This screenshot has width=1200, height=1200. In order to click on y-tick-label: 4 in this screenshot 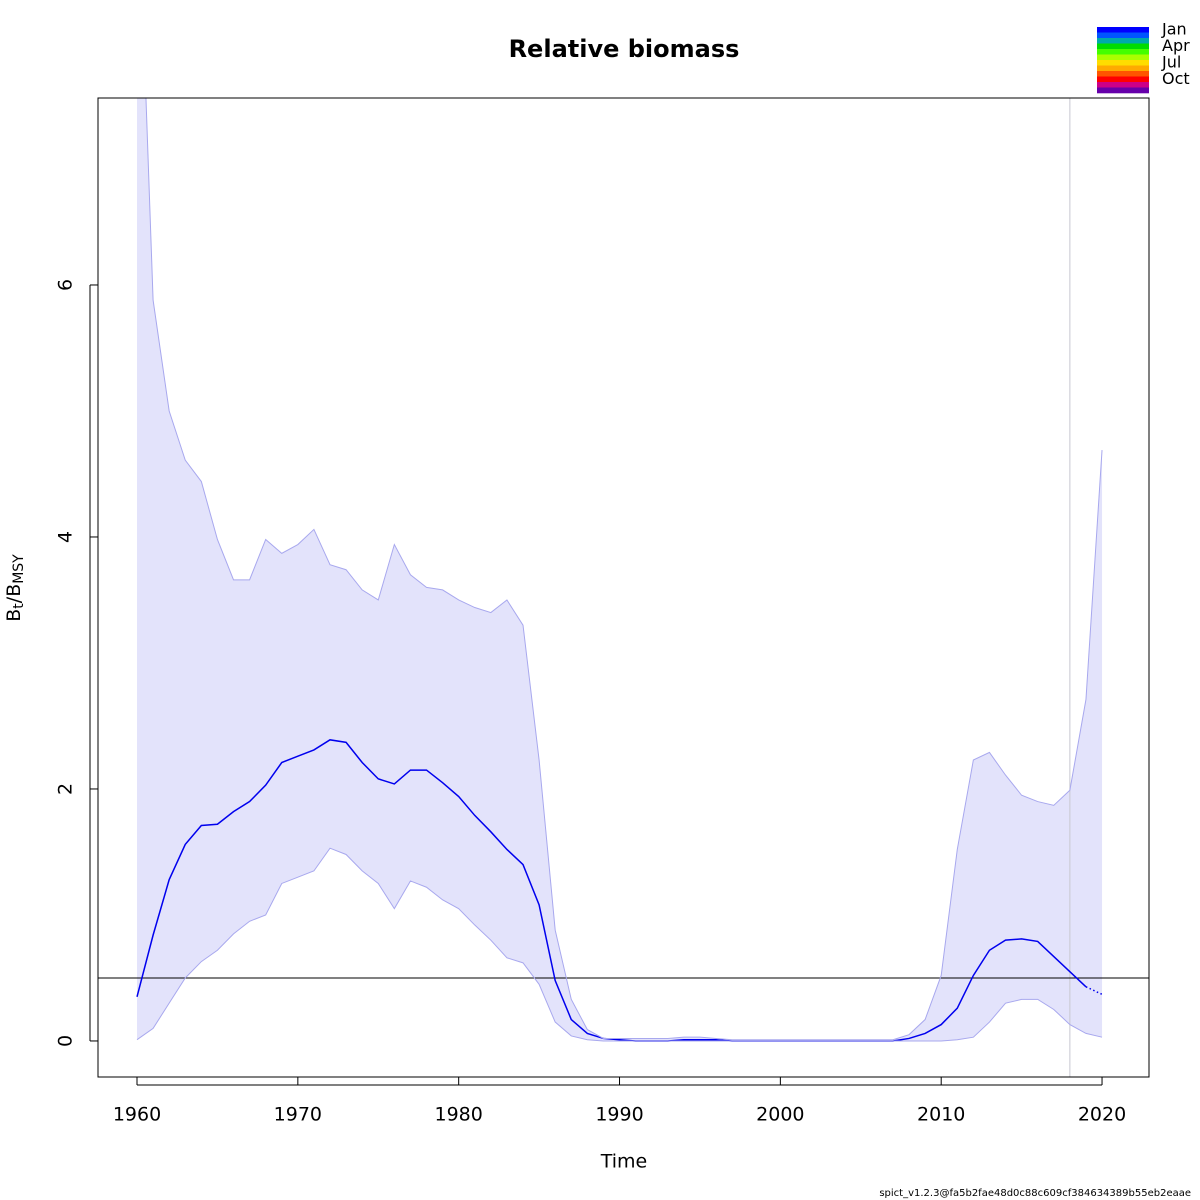, I will do `click(66, 537)`.